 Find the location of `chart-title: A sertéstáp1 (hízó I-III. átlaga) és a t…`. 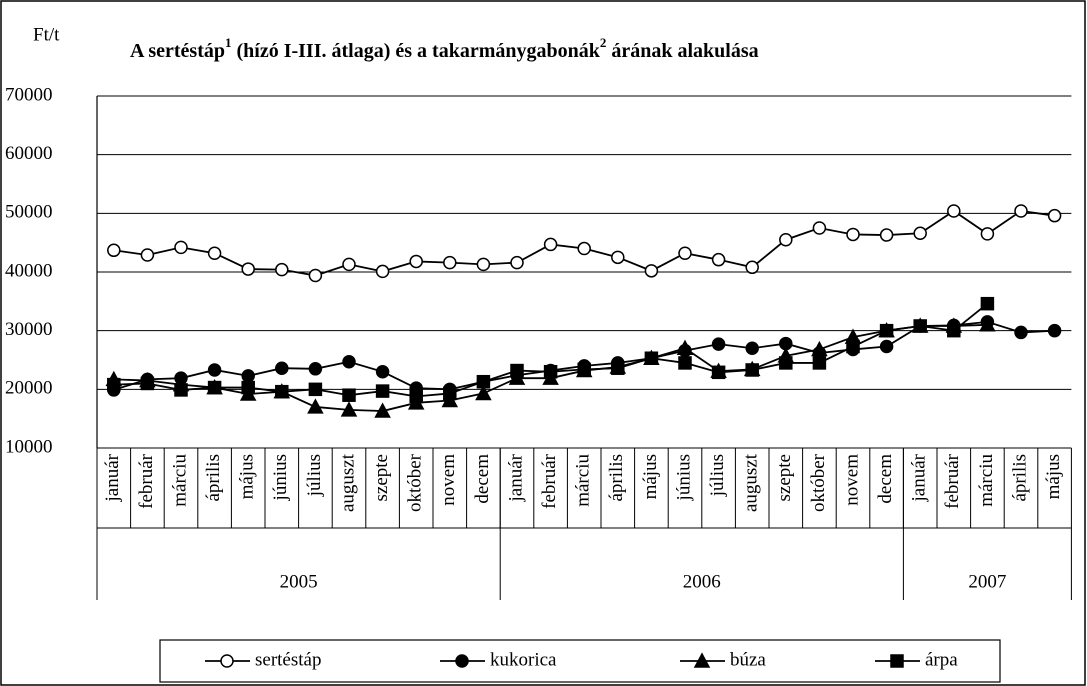

chart-title: A sertéstáp1 (hízó I-III. átlaga) és a t… is located at coordinates (444, 48).